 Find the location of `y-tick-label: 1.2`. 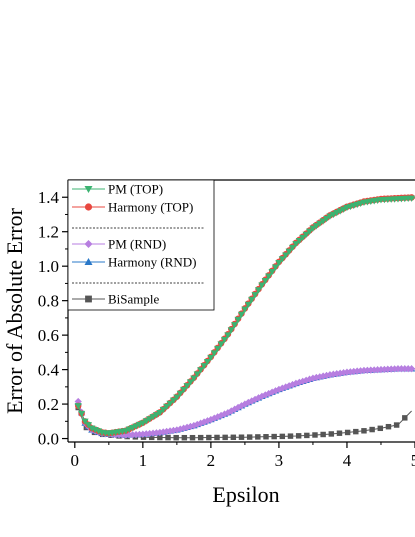

y-tick-label: 1.2 is located at coordinates (48, 232).